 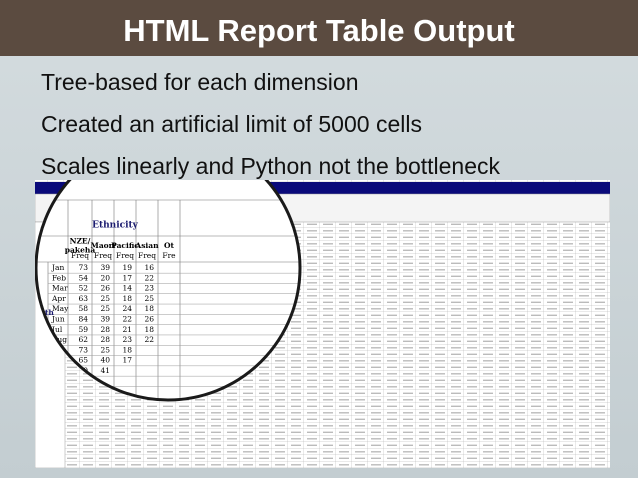 I want to click on cell: 65, so click(x=83, y=360).